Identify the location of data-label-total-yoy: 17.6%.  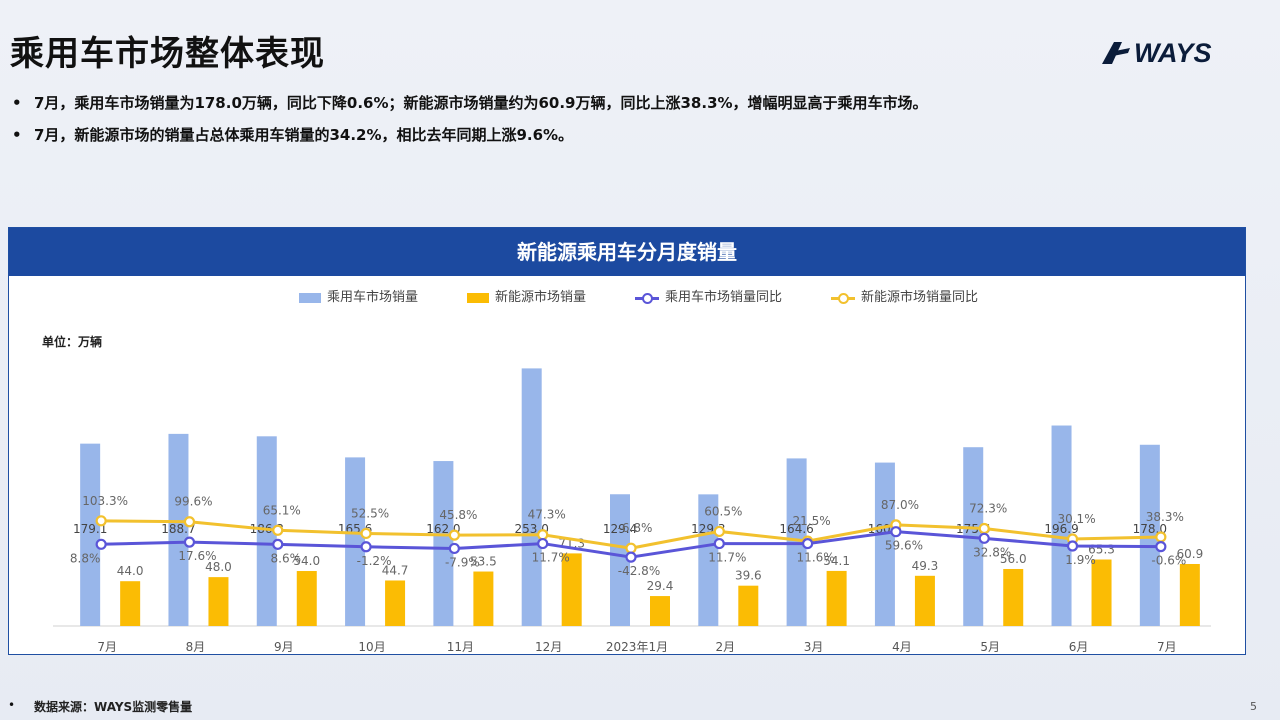
(197, 556).